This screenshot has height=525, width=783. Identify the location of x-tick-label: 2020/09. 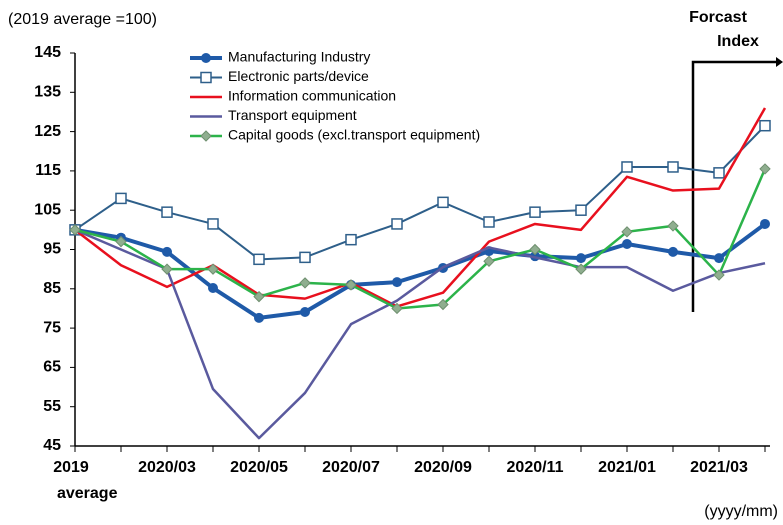
(443, 467).